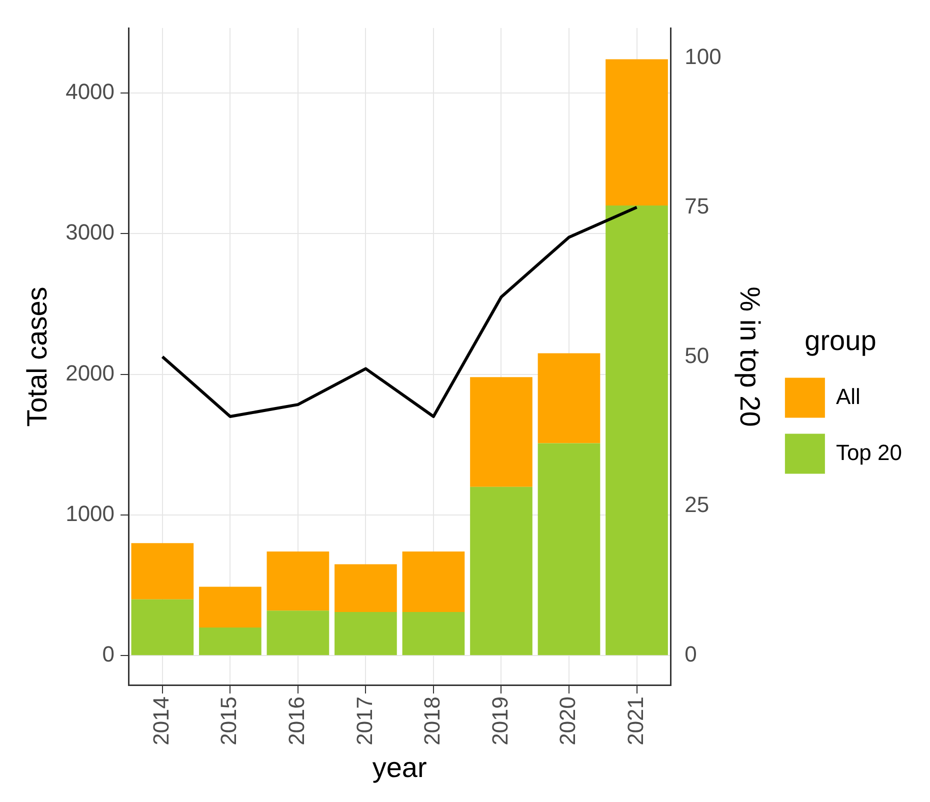 The width and height of the screenshot is (930, 802). What do you see at coordinates (703, 56) in the screenshot?
I see `y2-tick-label: 100` at bounding box center [703, 56].